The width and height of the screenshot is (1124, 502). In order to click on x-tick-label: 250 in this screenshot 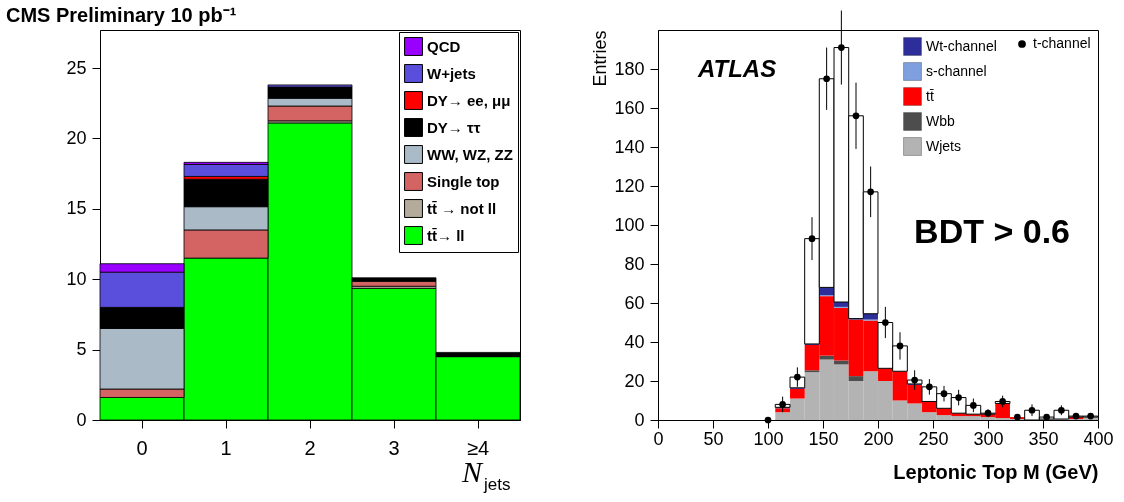, I will do `click(933, 438)`.